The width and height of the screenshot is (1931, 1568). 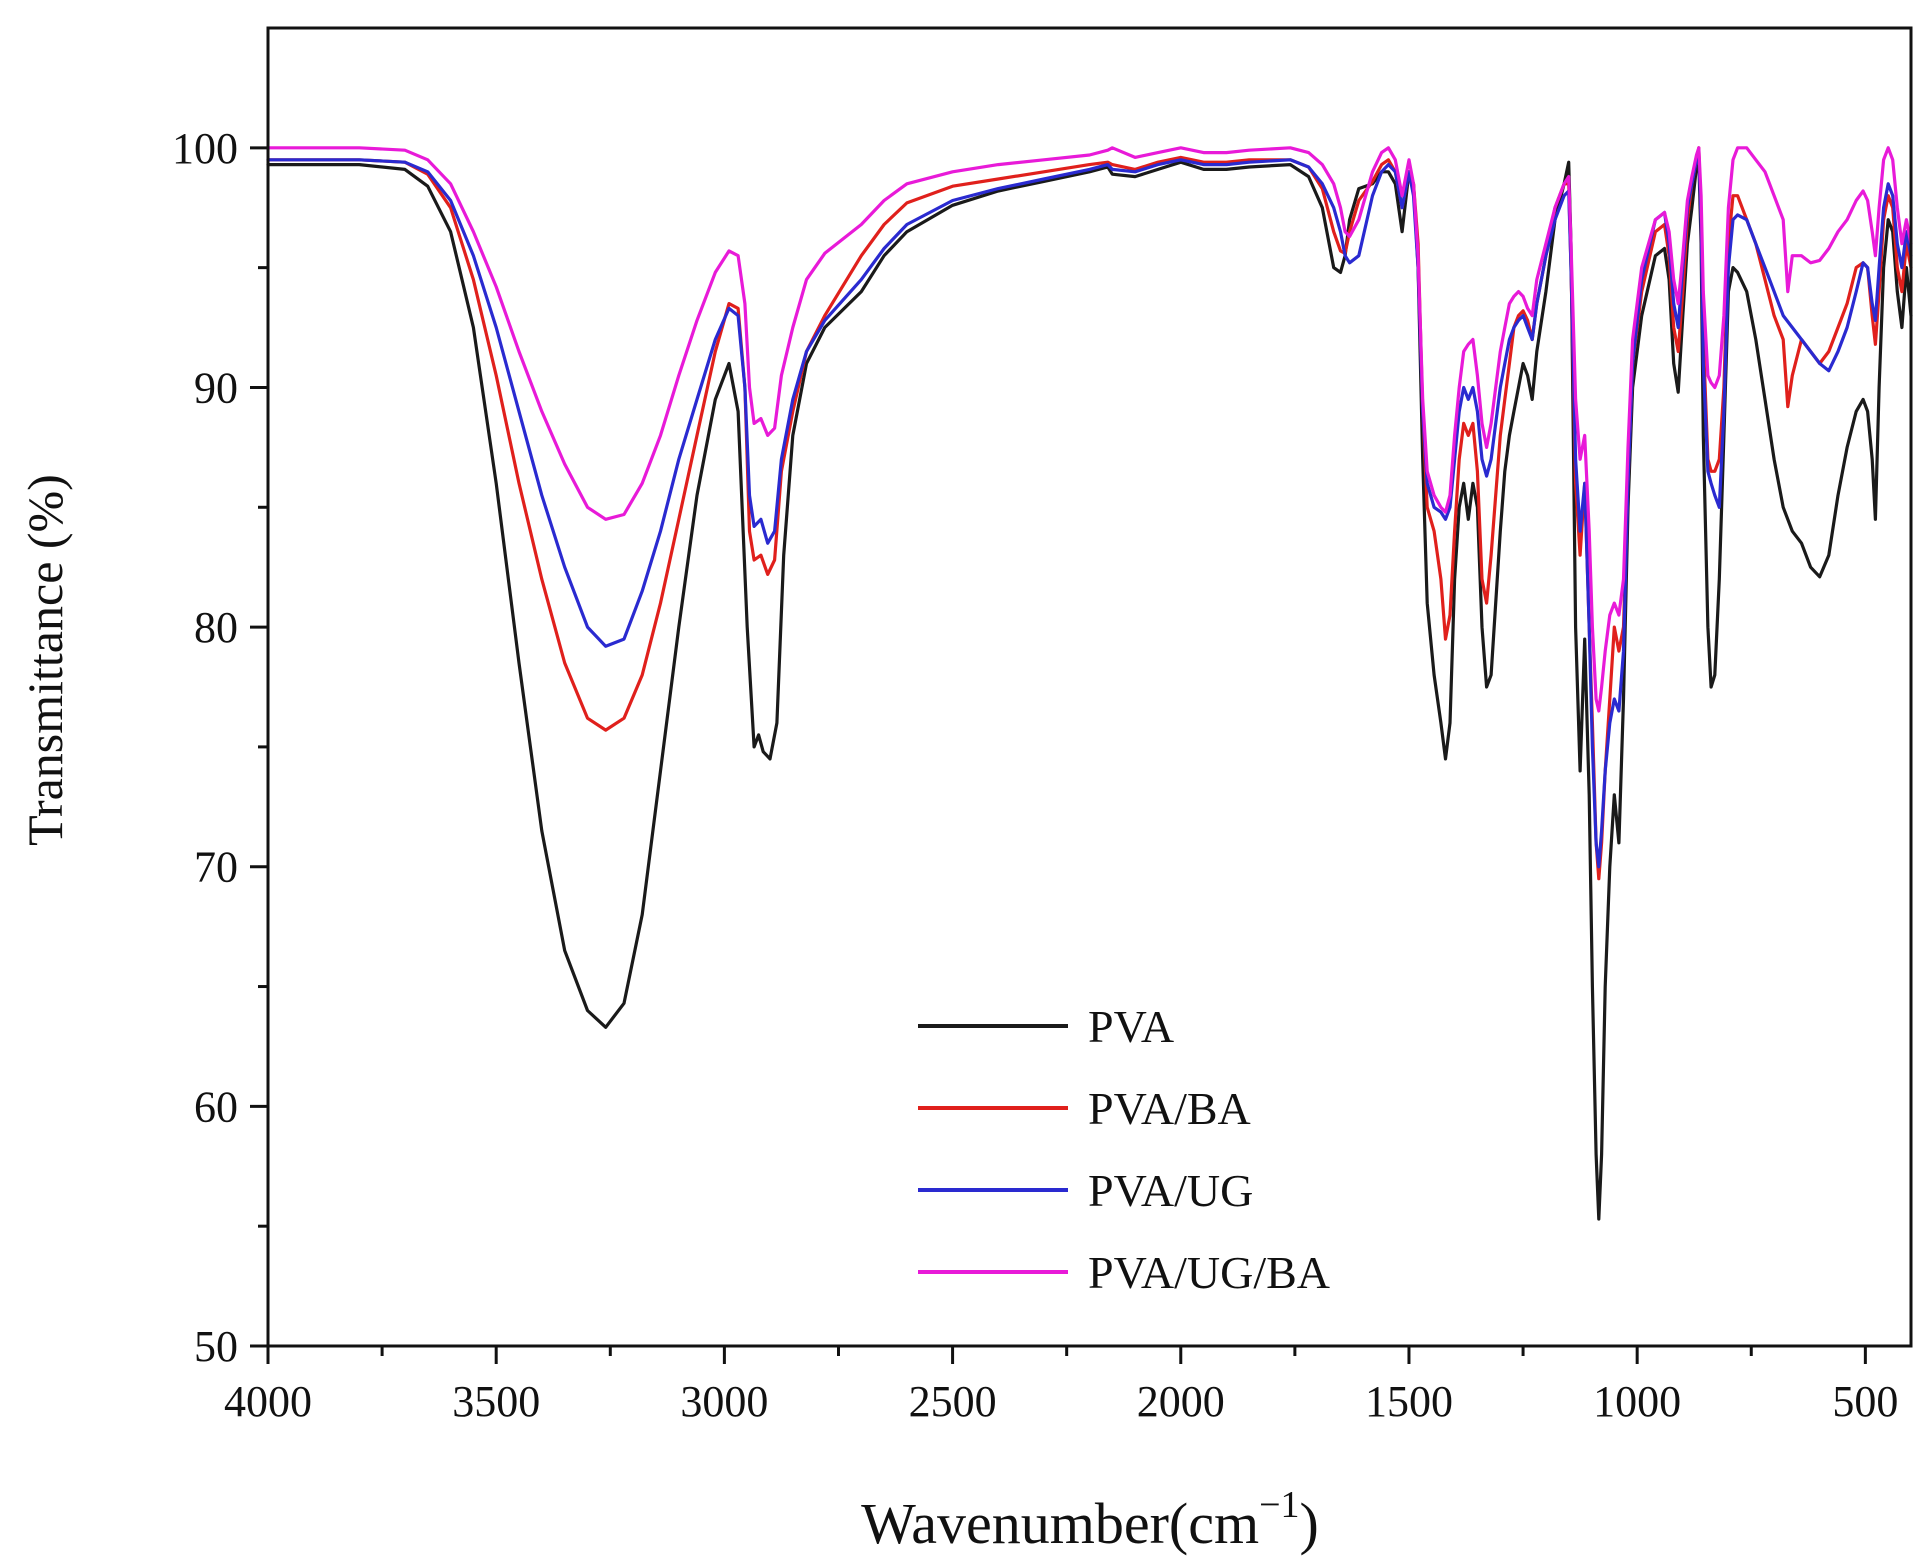 What do you see at coordinates (1124, 1149) in the screenshot?
I see `legend: PVA PVA/BA PVA/UG PVA/UG/BA` at bounding box center [1124, 1149].